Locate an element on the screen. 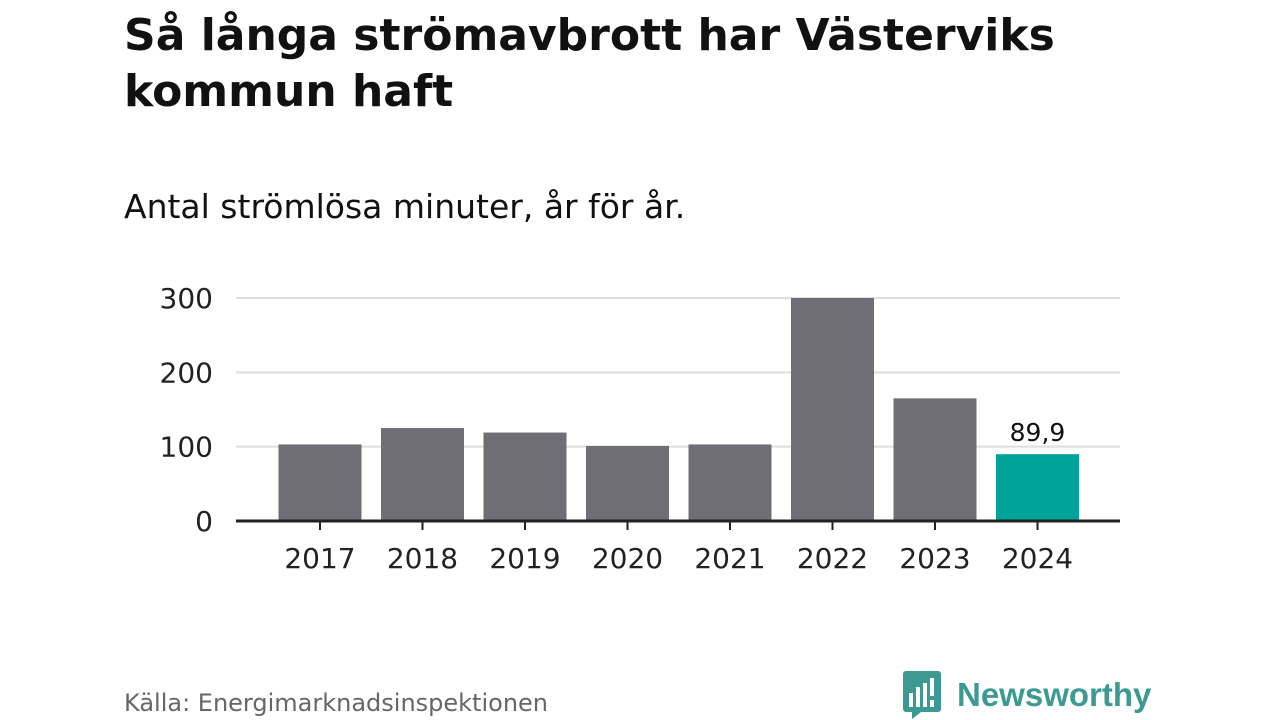 This screenshot has height=720, width=1280. x-tick-label: 2019 is located at coordinates (524, 558).